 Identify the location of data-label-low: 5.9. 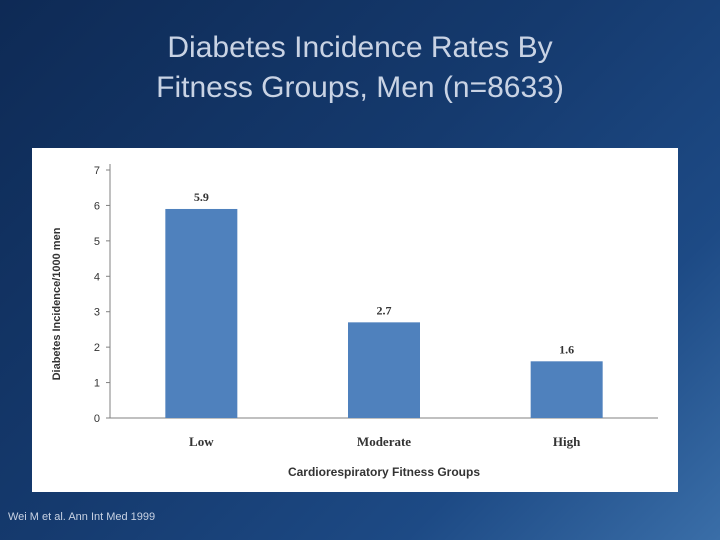
(201, 197).